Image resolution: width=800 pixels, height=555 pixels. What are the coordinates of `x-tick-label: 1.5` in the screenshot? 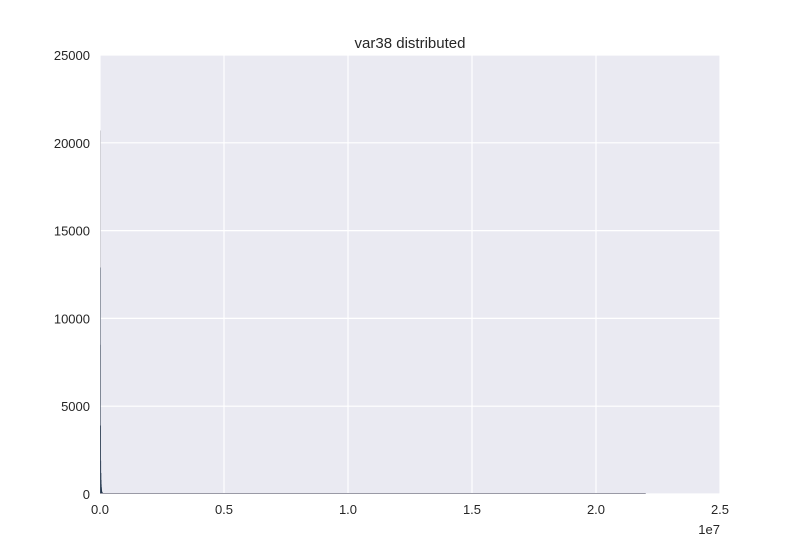 It's located at (472, 509).